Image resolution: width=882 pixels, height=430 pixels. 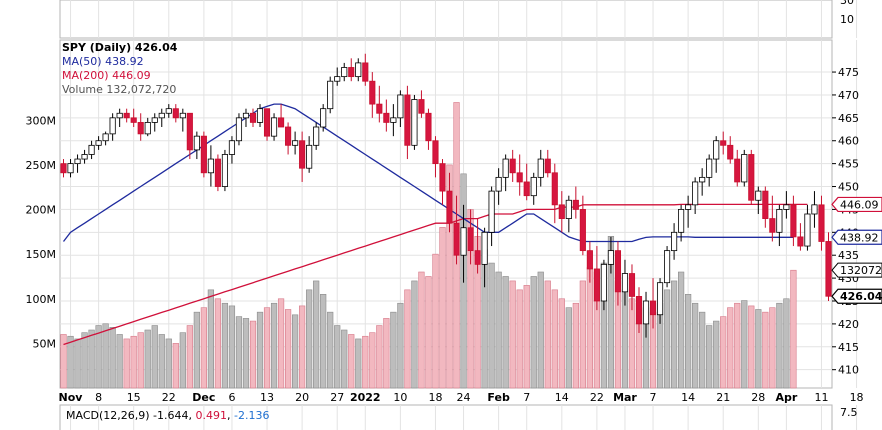 I want to click on price-tag-label: 446.09, so click(x=859, y=204).